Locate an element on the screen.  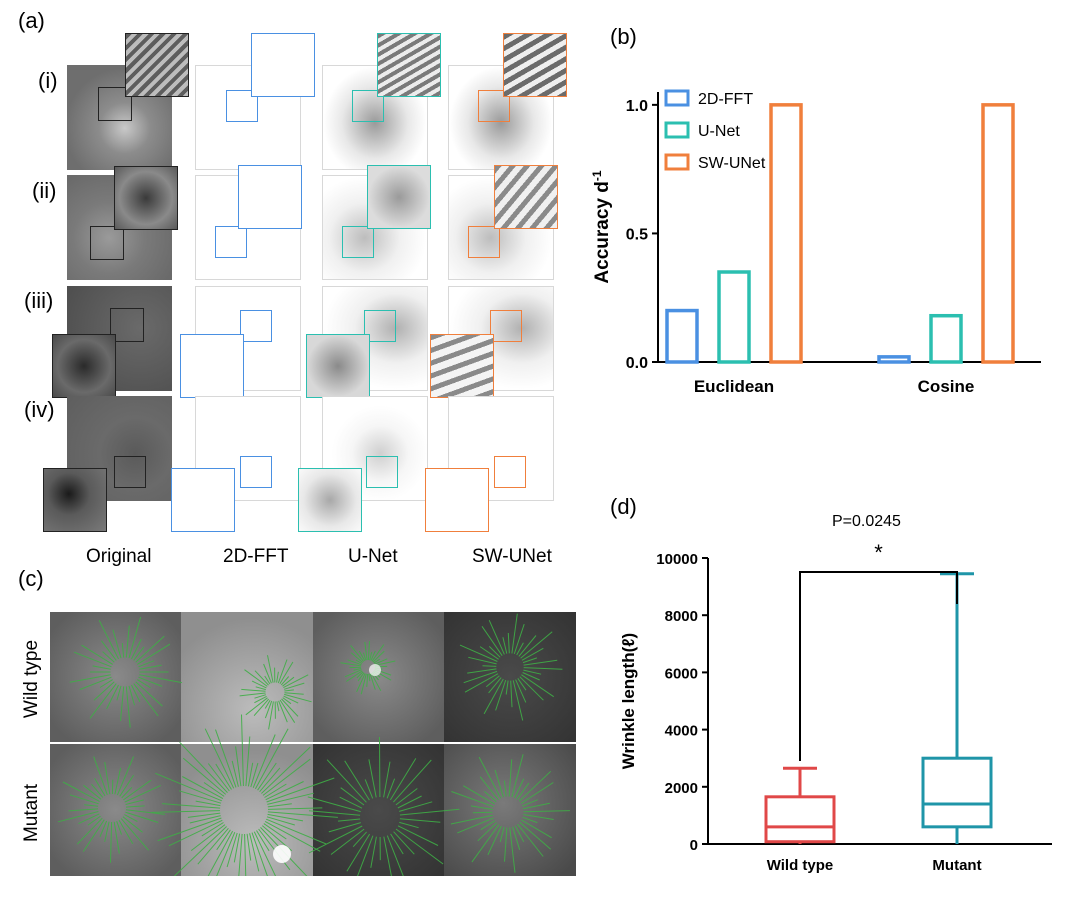
row-label-iii: (iii) is located at coordinates (39, 300).